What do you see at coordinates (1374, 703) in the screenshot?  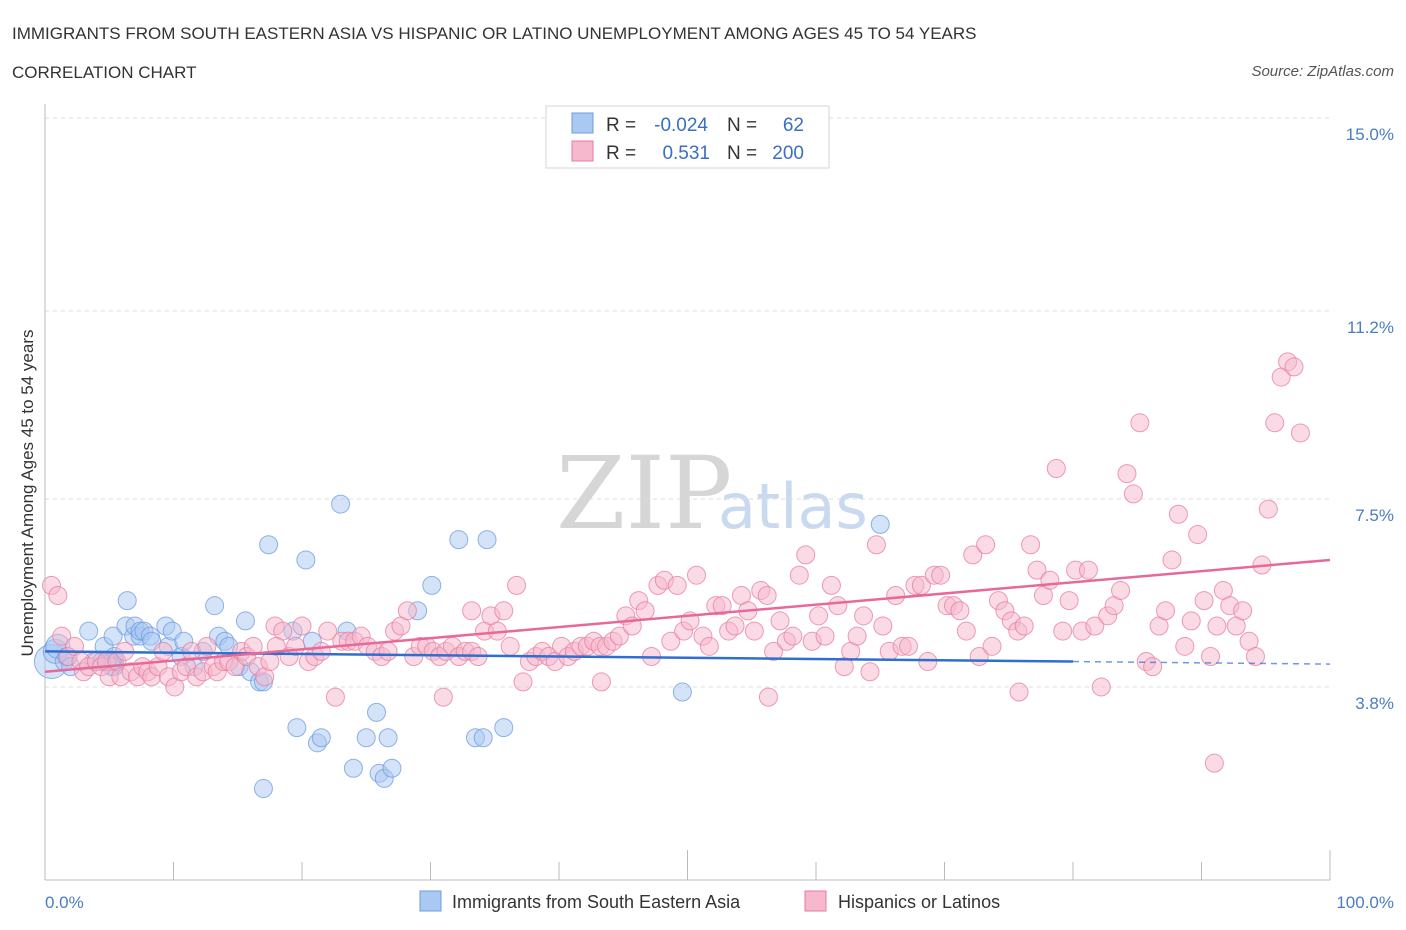 I see `y-tick-label-0: 3.8%` at bounding box center [1374, 703].